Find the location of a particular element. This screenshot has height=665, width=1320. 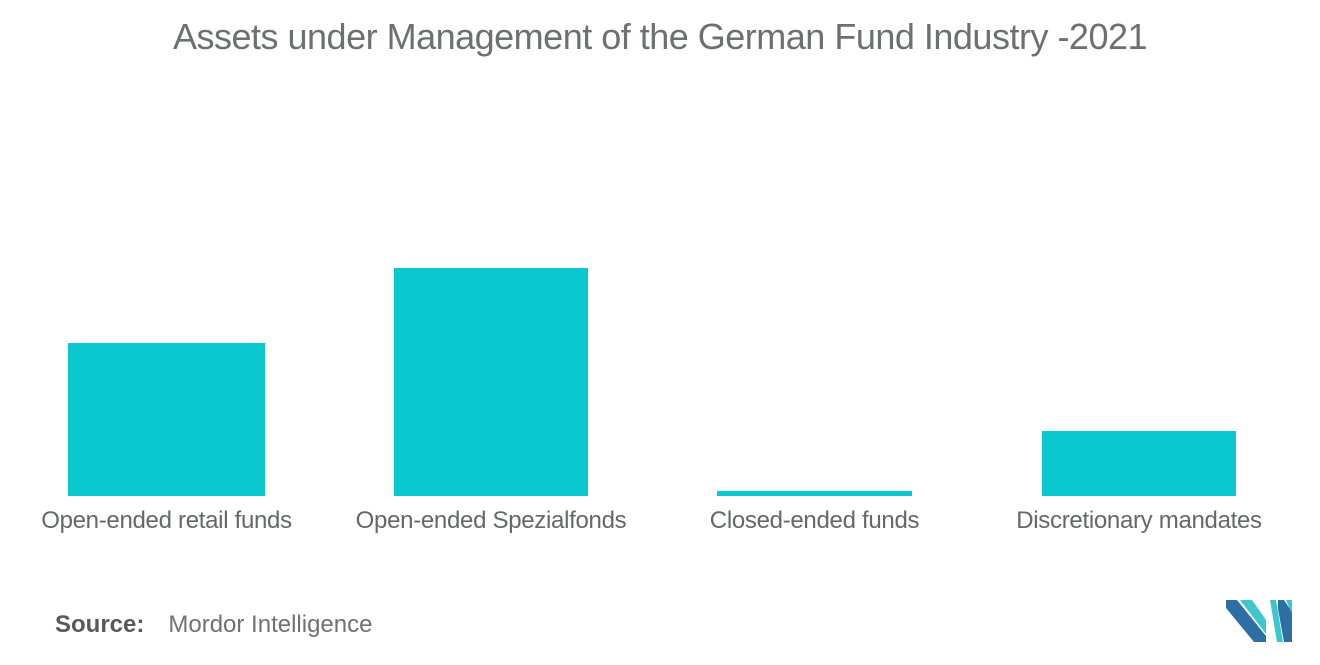

bar-open-ended-retail-funds is located at coordinates (166, 419).